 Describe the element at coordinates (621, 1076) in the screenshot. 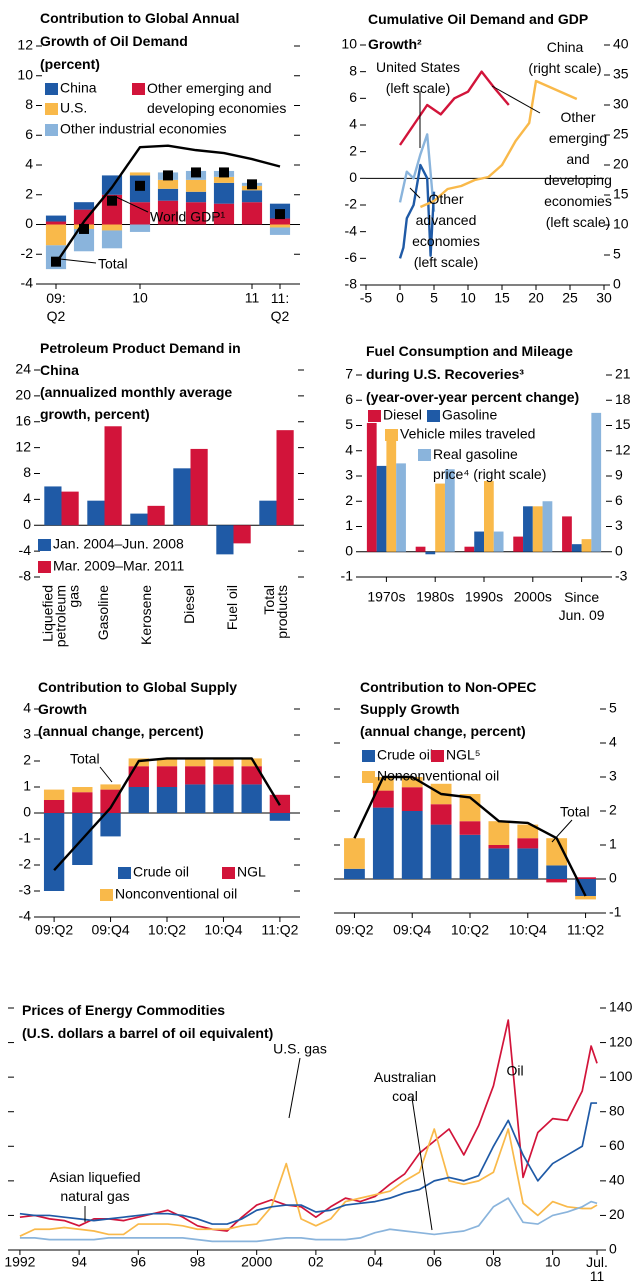

I see `y2-tick-label: 100` at that location.